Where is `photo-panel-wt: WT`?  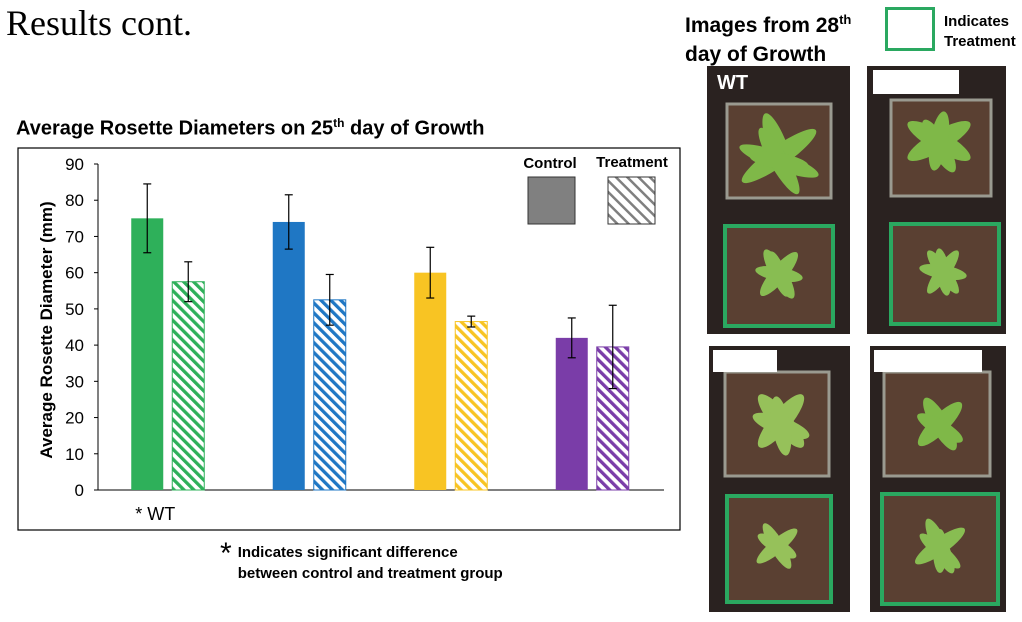
photo-panel-wt: WT is located at coordinates (778, 200).